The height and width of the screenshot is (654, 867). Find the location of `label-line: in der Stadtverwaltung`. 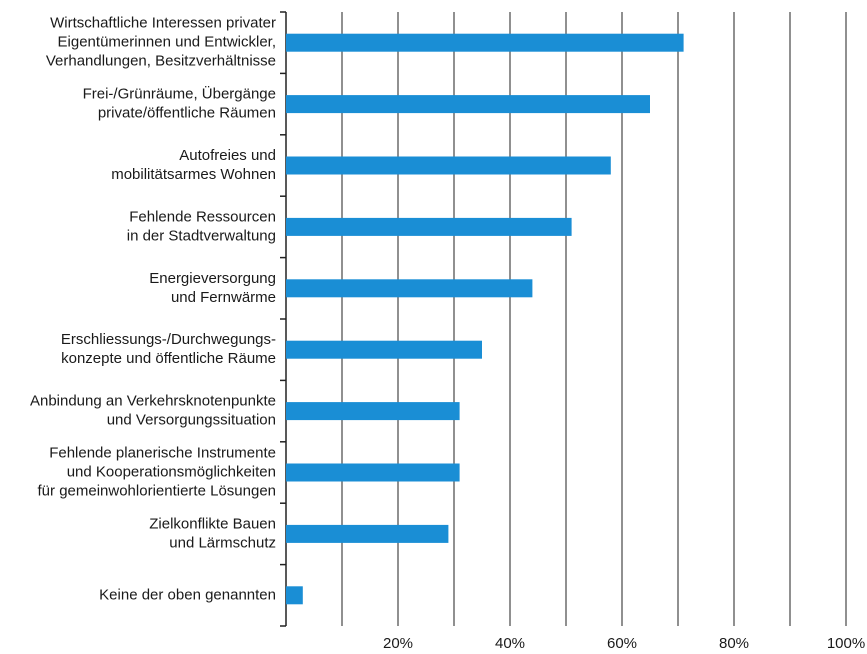

label-line: in der Stadtverwaltung is located at coordinates (201, 235).